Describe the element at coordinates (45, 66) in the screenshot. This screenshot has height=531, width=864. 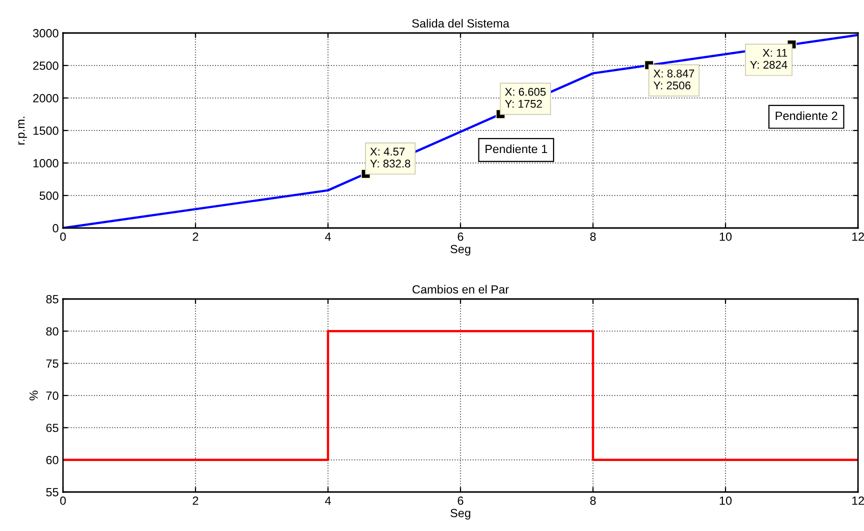
I see `y-tick-label: 2500` at that location.